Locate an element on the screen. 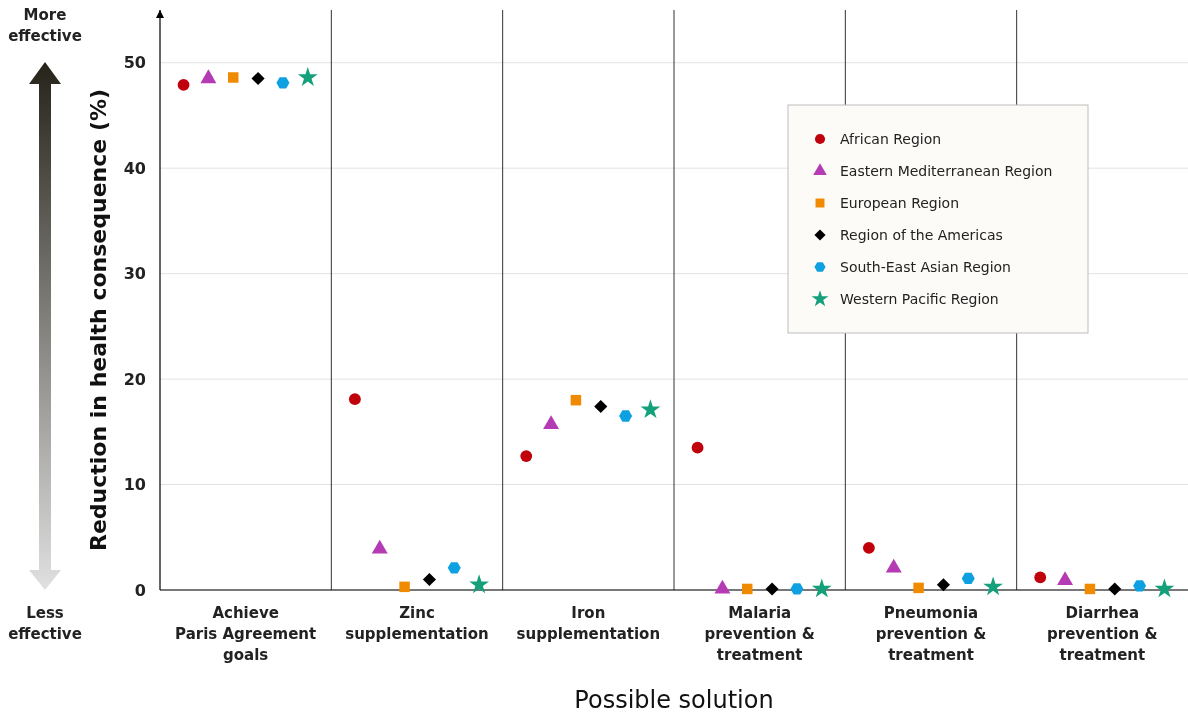 The image size is (1188, 715). legend-label: European Region is located at coordinates (900, 202).